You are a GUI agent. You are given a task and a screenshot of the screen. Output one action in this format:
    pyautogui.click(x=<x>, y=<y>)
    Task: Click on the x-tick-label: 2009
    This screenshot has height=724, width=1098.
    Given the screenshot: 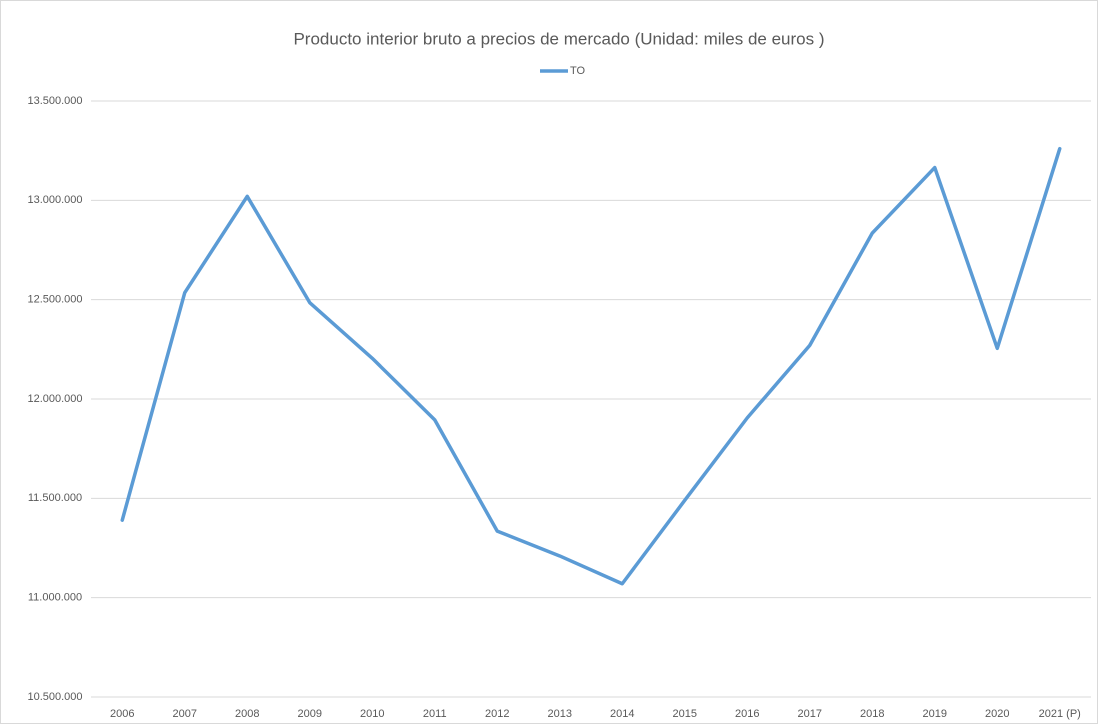 What is the action you would take?
    pyautogui.click(x=310, y=714)
    